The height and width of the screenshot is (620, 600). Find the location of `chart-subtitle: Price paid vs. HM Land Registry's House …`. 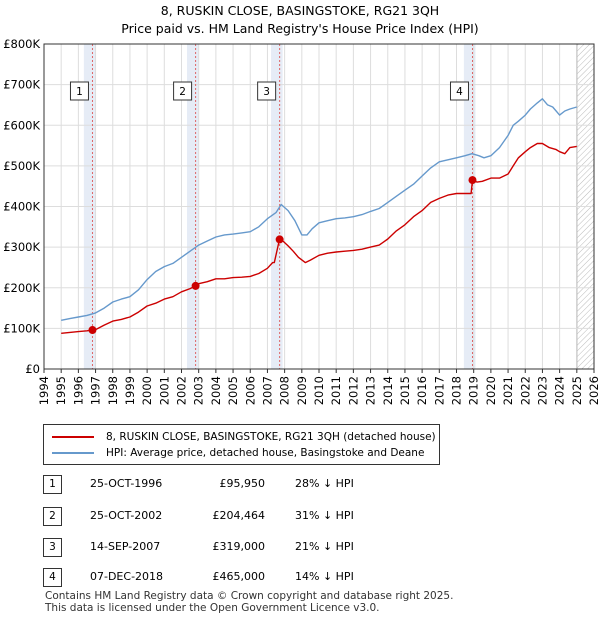

chart-subtitle: Price paid vs. HM Land Registry's House … is located at coordinates (300, 28).